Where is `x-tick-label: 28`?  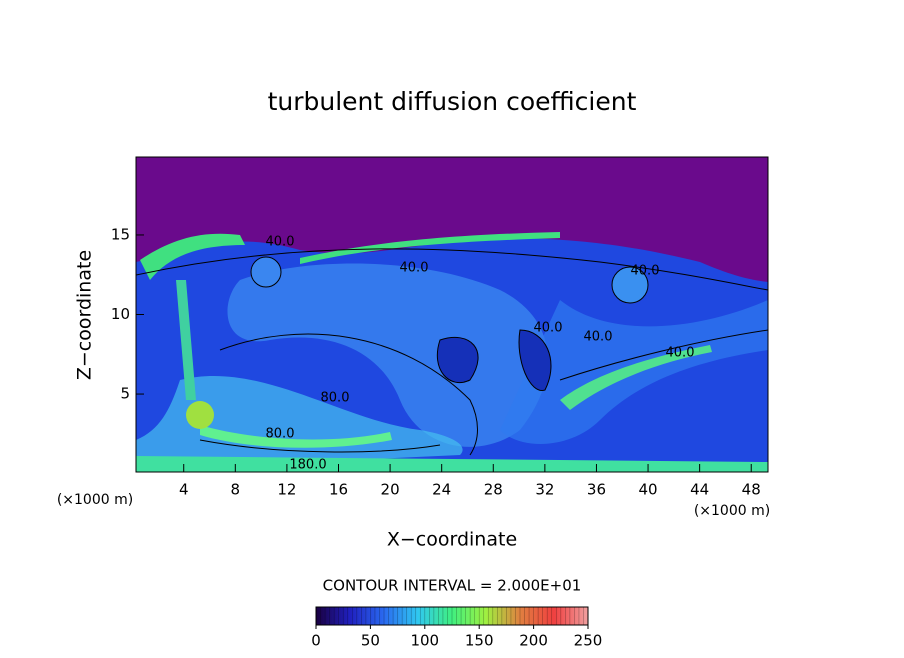
x-tick-label: 28 is located at coordinates (493, 490).